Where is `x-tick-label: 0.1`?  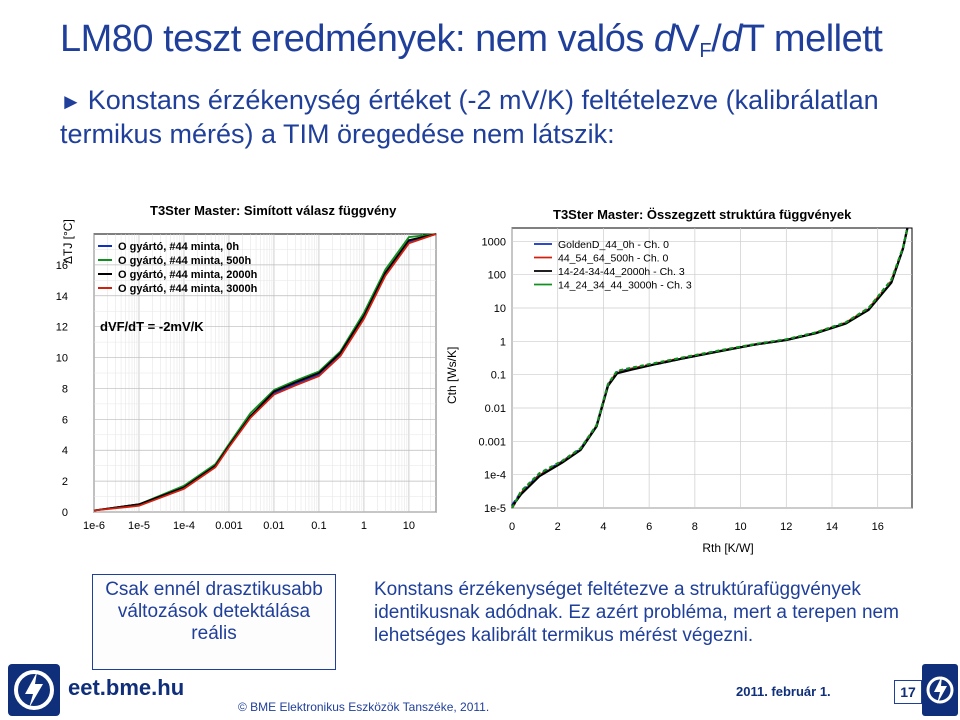 x-tick-label: 0.1 is located at coordinates (318, 526).